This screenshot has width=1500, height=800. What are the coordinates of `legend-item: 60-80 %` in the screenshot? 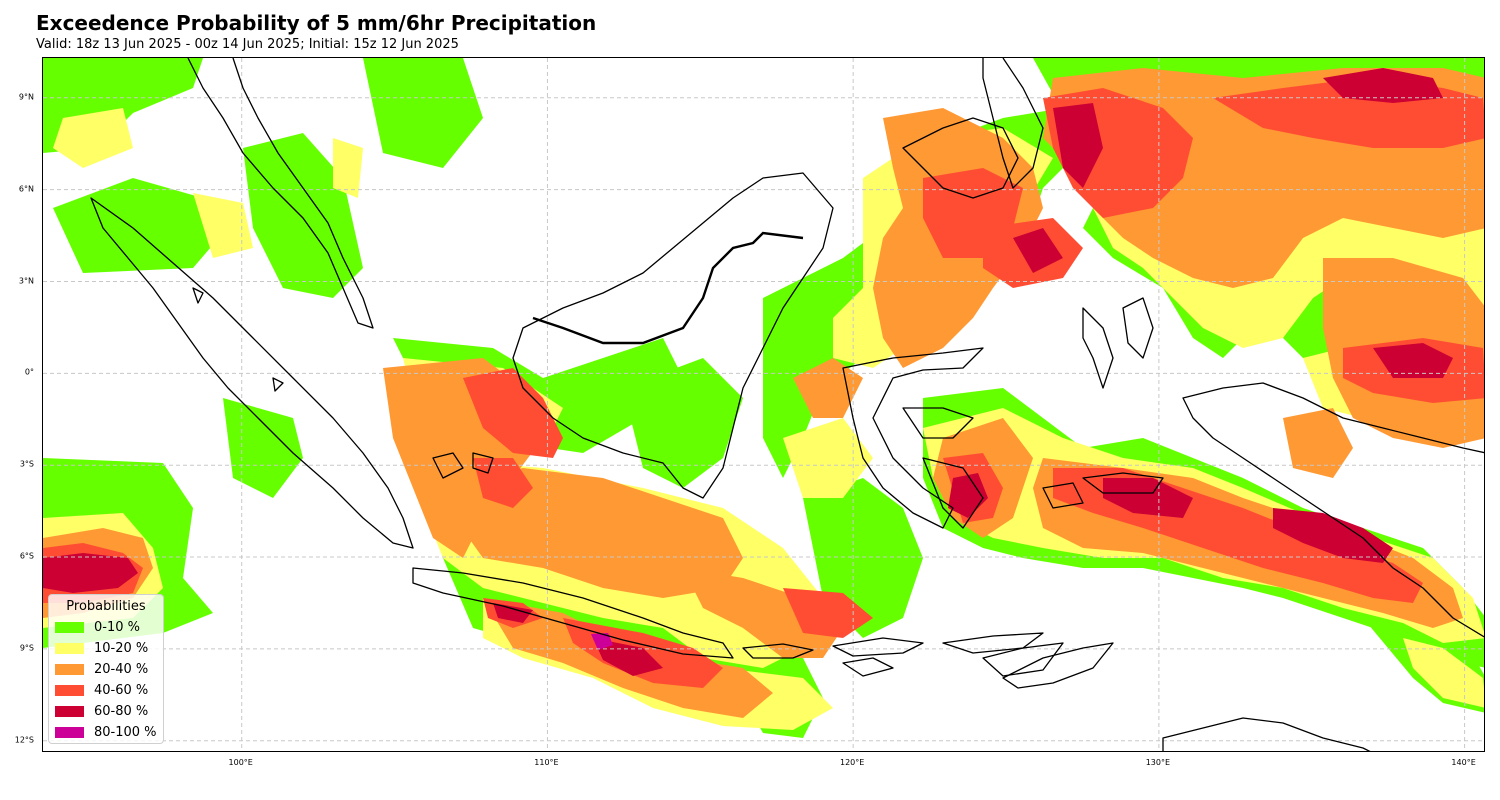 It's located at (101, 711).